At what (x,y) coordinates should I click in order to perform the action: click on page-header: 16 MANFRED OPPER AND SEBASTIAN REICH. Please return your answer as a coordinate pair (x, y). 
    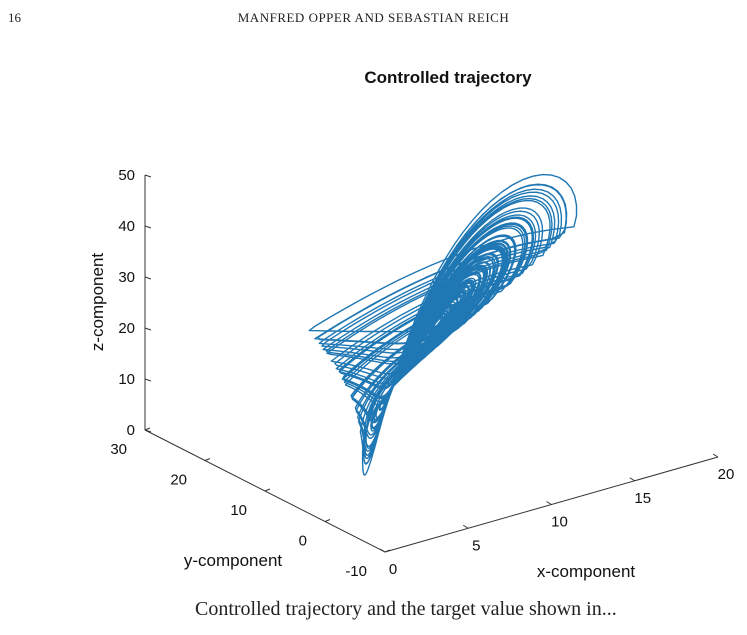
    Looking at the image, I should click on (373, 20).